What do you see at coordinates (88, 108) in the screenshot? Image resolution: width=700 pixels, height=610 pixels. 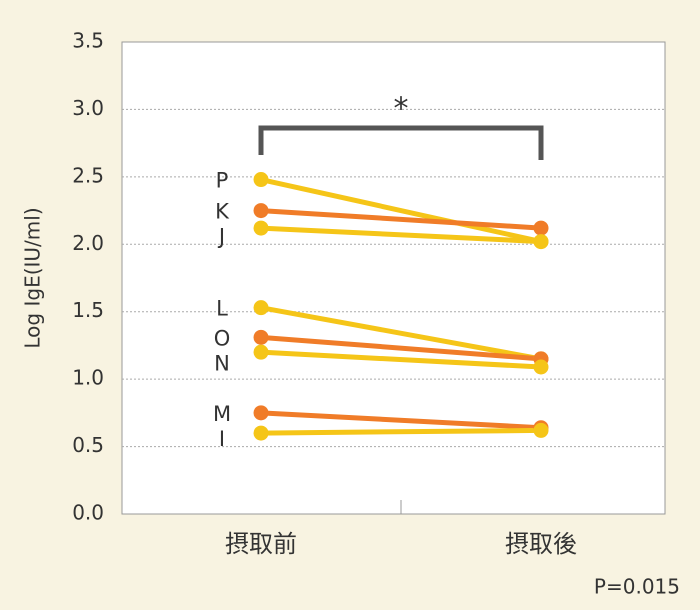 I see `y-tick-label: 3.0` at bounding box center [88, 108].